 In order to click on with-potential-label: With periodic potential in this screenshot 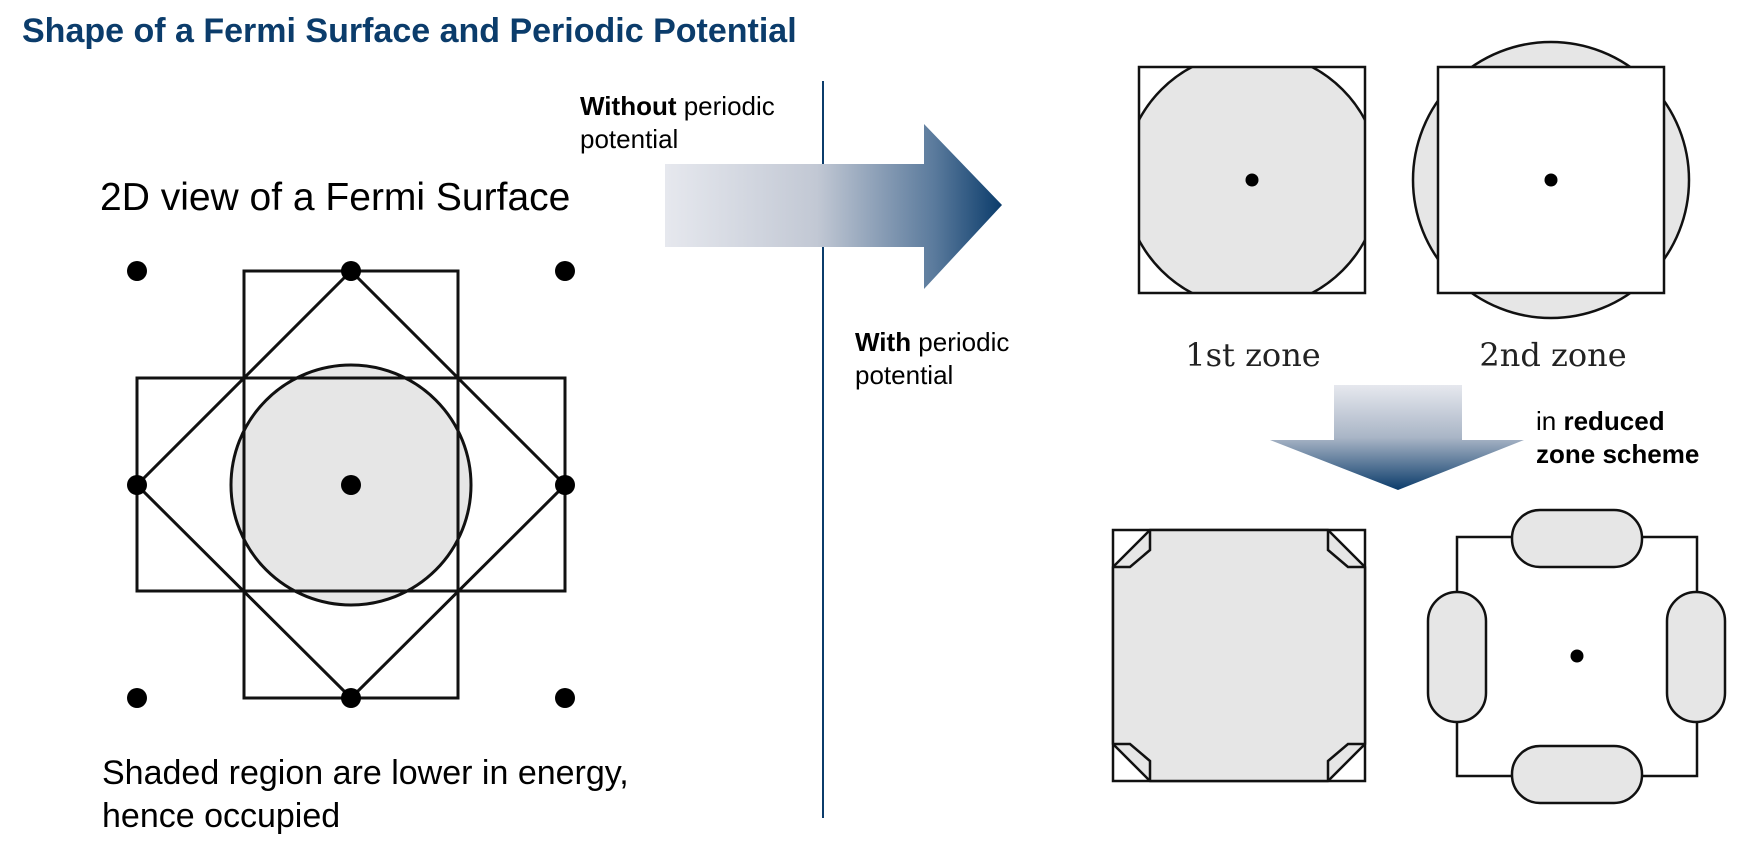, I will do `click(932, 359)`.